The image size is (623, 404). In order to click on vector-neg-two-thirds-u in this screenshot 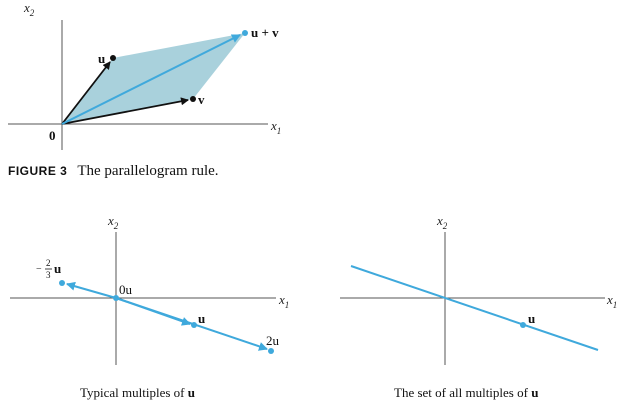, I will do `click(91, 290)`.